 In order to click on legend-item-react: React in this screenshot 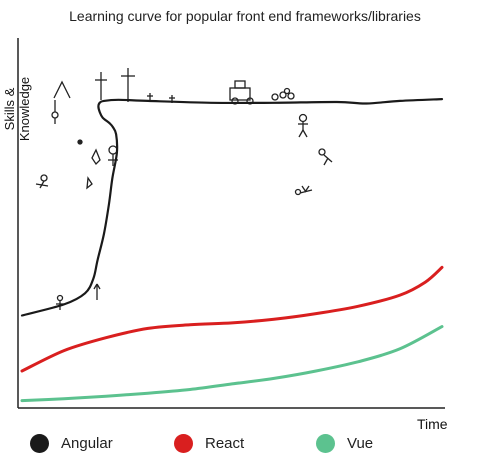, I will do `click(209, 443)`.